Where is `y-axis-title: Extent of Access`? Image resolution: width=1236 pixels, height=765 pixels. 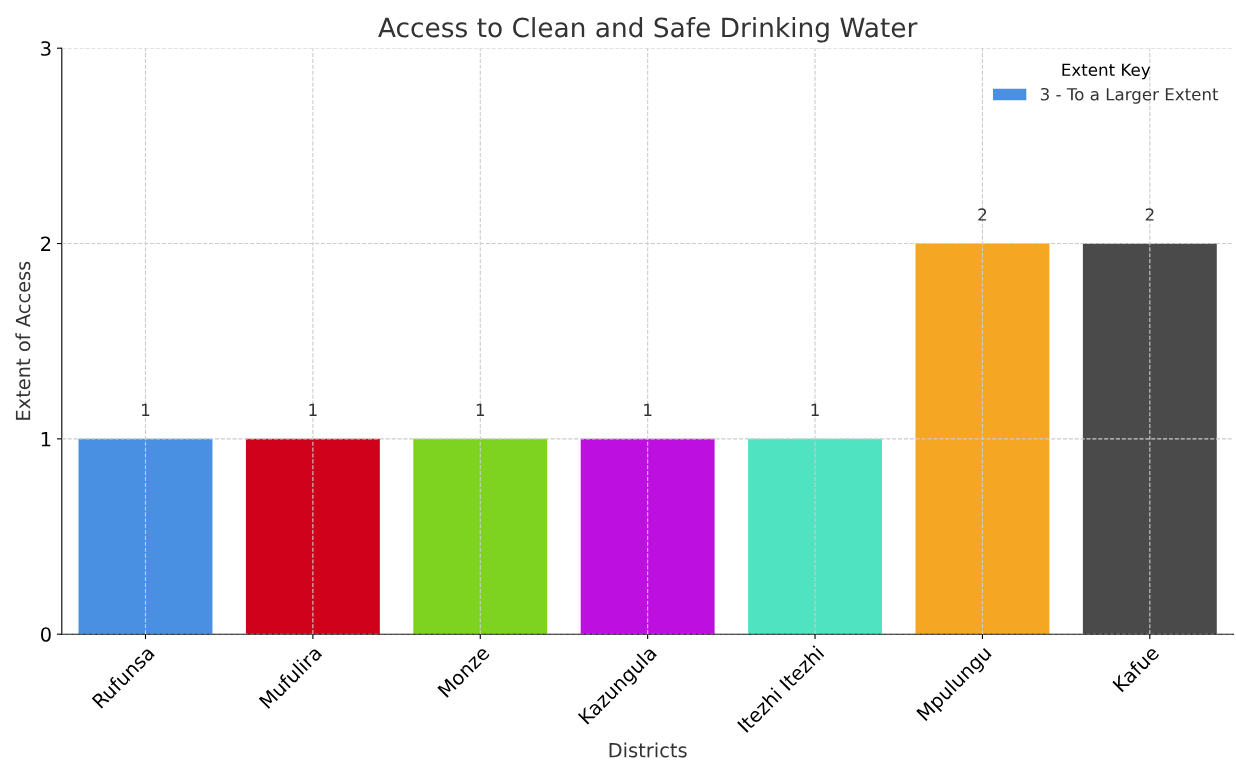 y-axis-title: Extent of Access is located at coordinates (23, 340).